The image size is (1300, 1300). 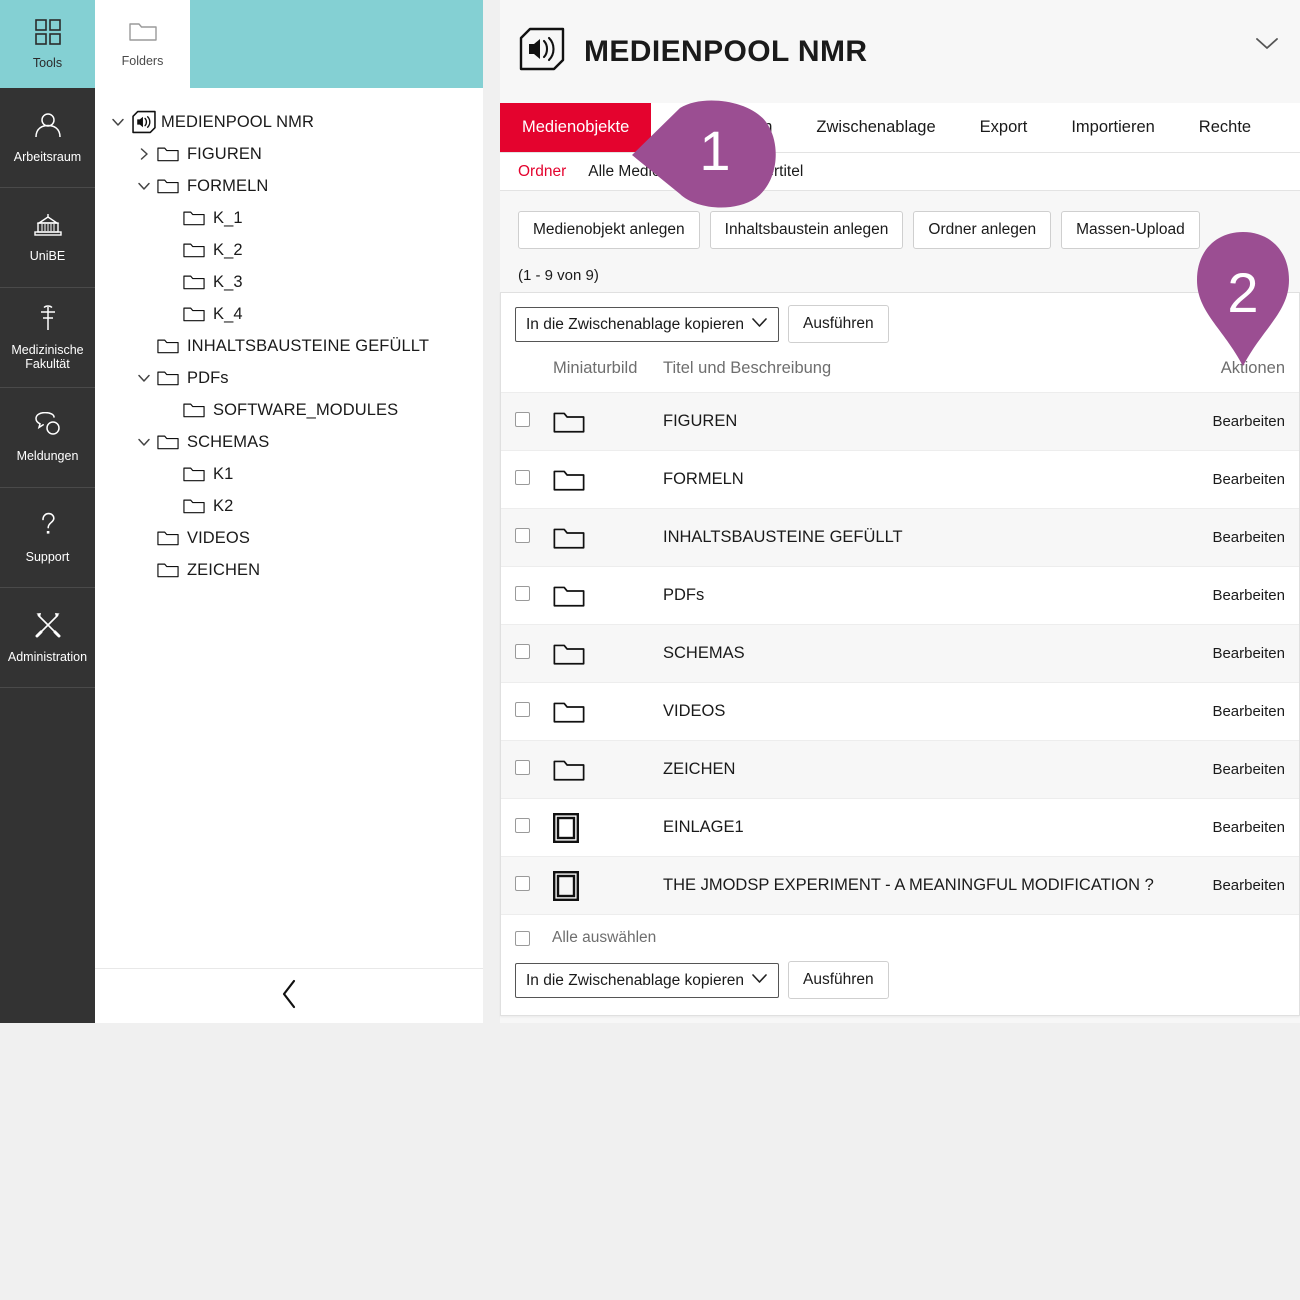 I want to click on row-title: FIGUREN, so click(x=700, y=421).